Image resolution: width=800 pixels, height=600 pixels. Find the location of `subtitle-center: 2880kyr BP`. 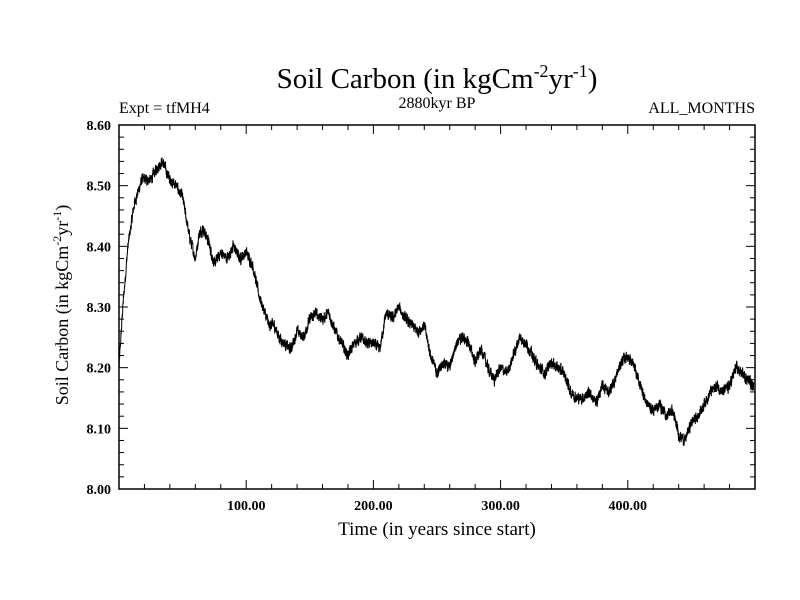

subtitle-center: 2880kyr BP is located at coordinates (437, 103).